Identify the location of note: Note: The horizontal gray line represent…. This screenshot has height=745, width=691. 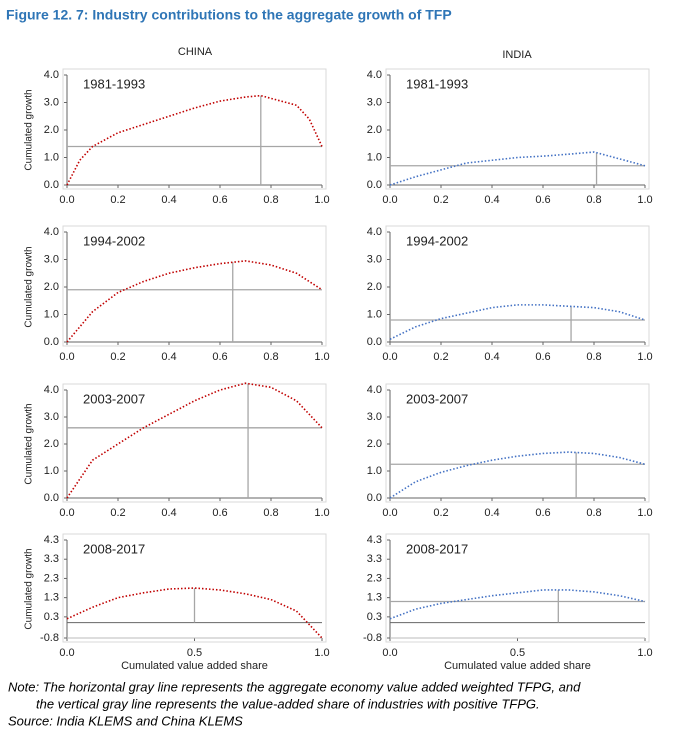
(294, 686).